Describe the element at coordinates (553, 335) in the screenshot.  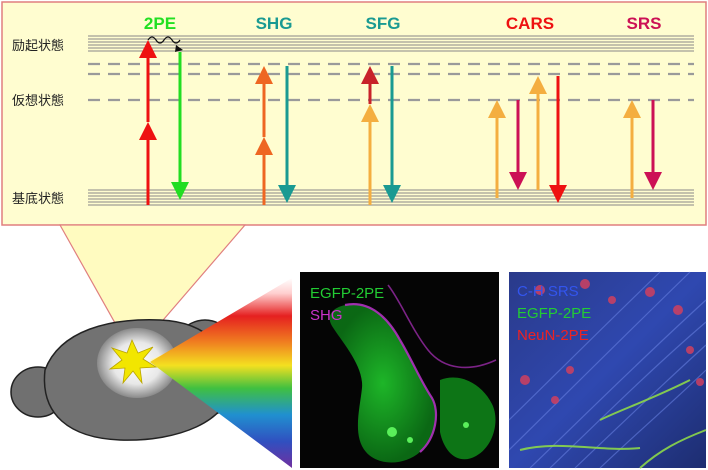
I see `micrograph-right-label-neun: NeuN-2PE` at that location.